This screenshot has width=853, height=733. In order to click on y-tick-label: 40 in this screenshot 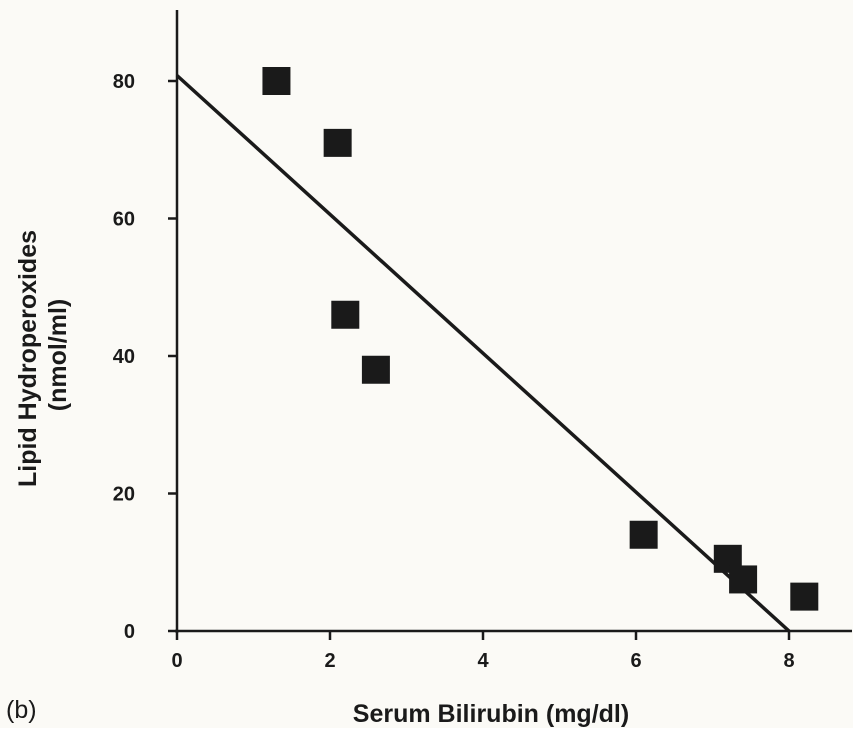, I will do `click(124, 357)`.